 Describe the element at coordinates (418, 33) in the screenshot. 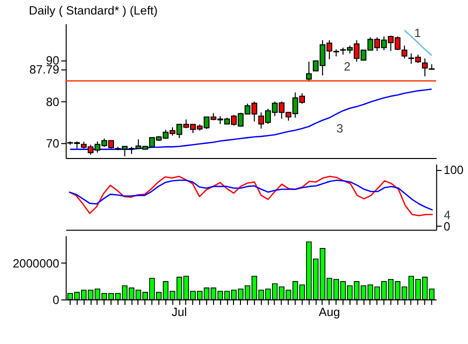

I see `annotation: 1` at that location.